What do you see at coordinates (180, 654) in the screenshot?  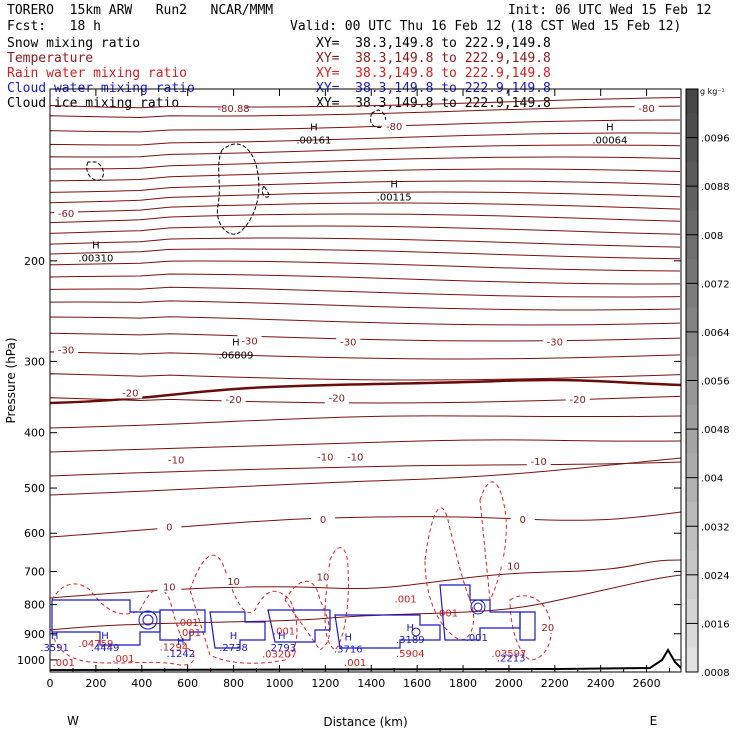 I see `cloud-water-label: .1242` at bounding box center [180, 654].